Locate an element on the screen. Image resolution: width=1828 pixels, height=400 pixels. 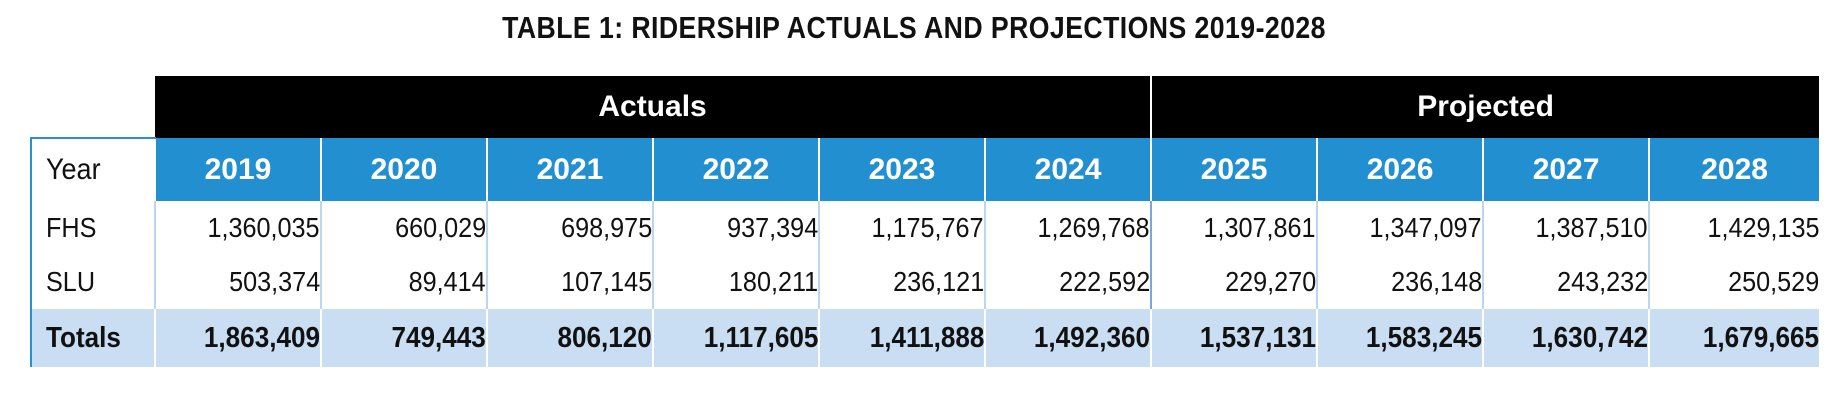
year-header-cell: 2020 is located at coordinates (403, 169).